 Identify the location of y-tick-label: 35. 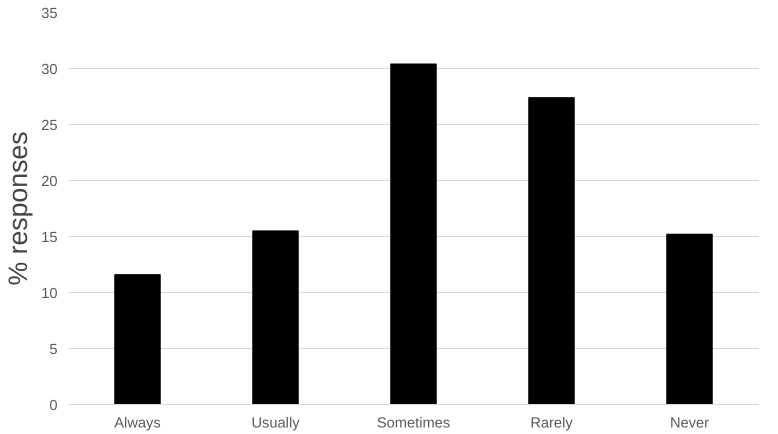
(49, 14).